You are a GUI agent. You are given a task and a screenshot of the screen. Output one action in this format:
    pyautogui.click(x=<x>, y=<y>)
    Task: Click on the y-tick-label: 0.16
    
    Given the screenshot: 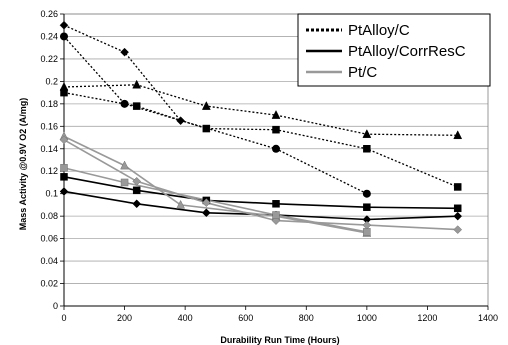 What is the action you would take?
    pyautogui.click(x=49, y=126)
    